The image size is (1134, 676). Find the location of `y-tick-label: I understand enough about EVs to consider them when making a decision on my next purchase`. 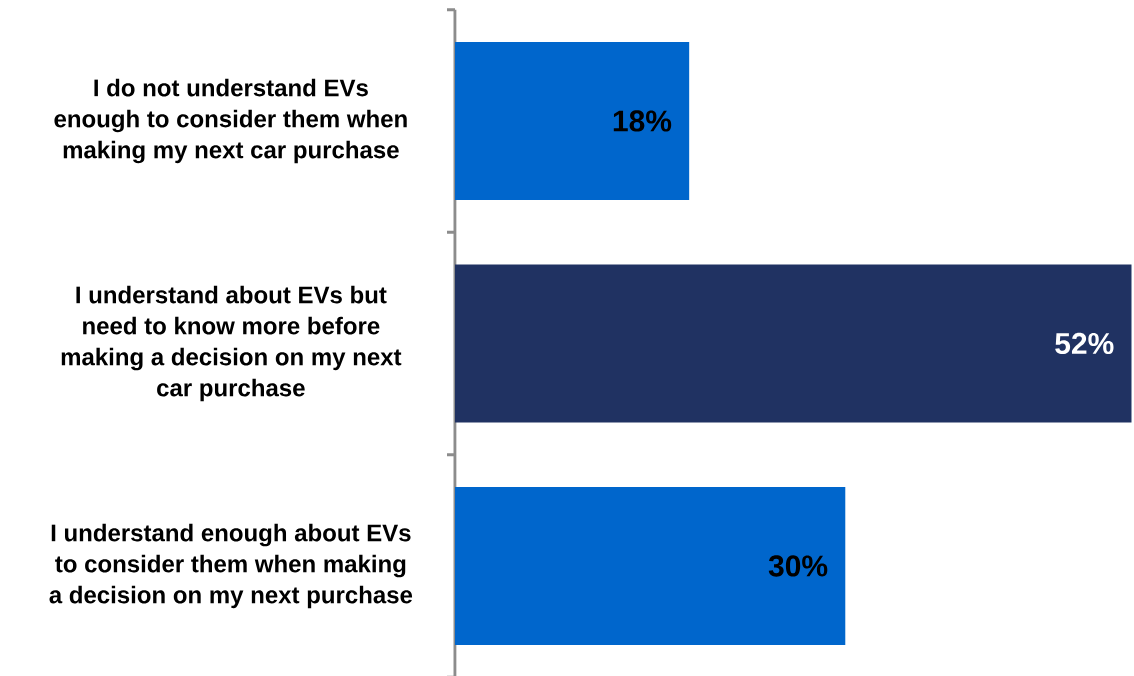

y-tick-label: I understand enough about EVs to consider them when making a decision on my next purchase is located at coordinates (231, 566).